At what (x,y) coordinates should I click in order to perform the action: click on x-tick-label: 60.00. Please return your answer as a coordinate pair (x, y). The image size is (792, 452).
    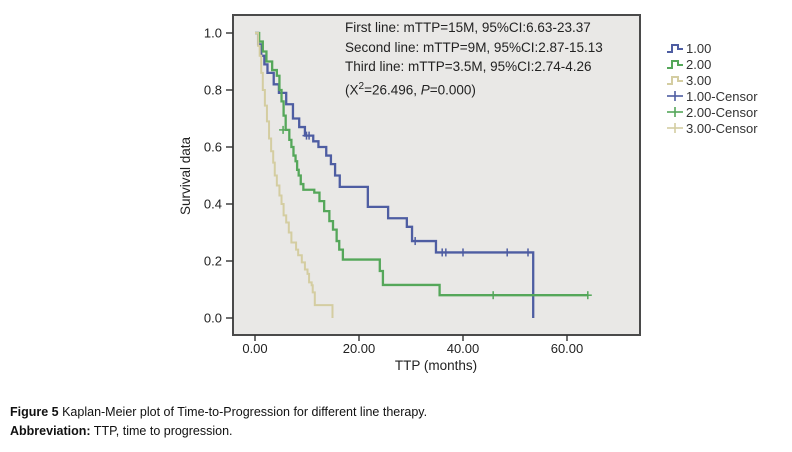
    Looking at the image, I should click on (567, 348).